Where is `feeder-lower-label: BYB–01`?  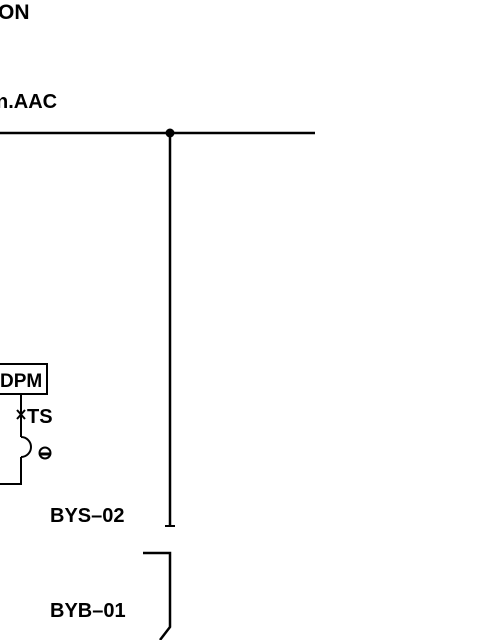
feeder-lower-label: BYB–01 is located at coordinates (88, 611).